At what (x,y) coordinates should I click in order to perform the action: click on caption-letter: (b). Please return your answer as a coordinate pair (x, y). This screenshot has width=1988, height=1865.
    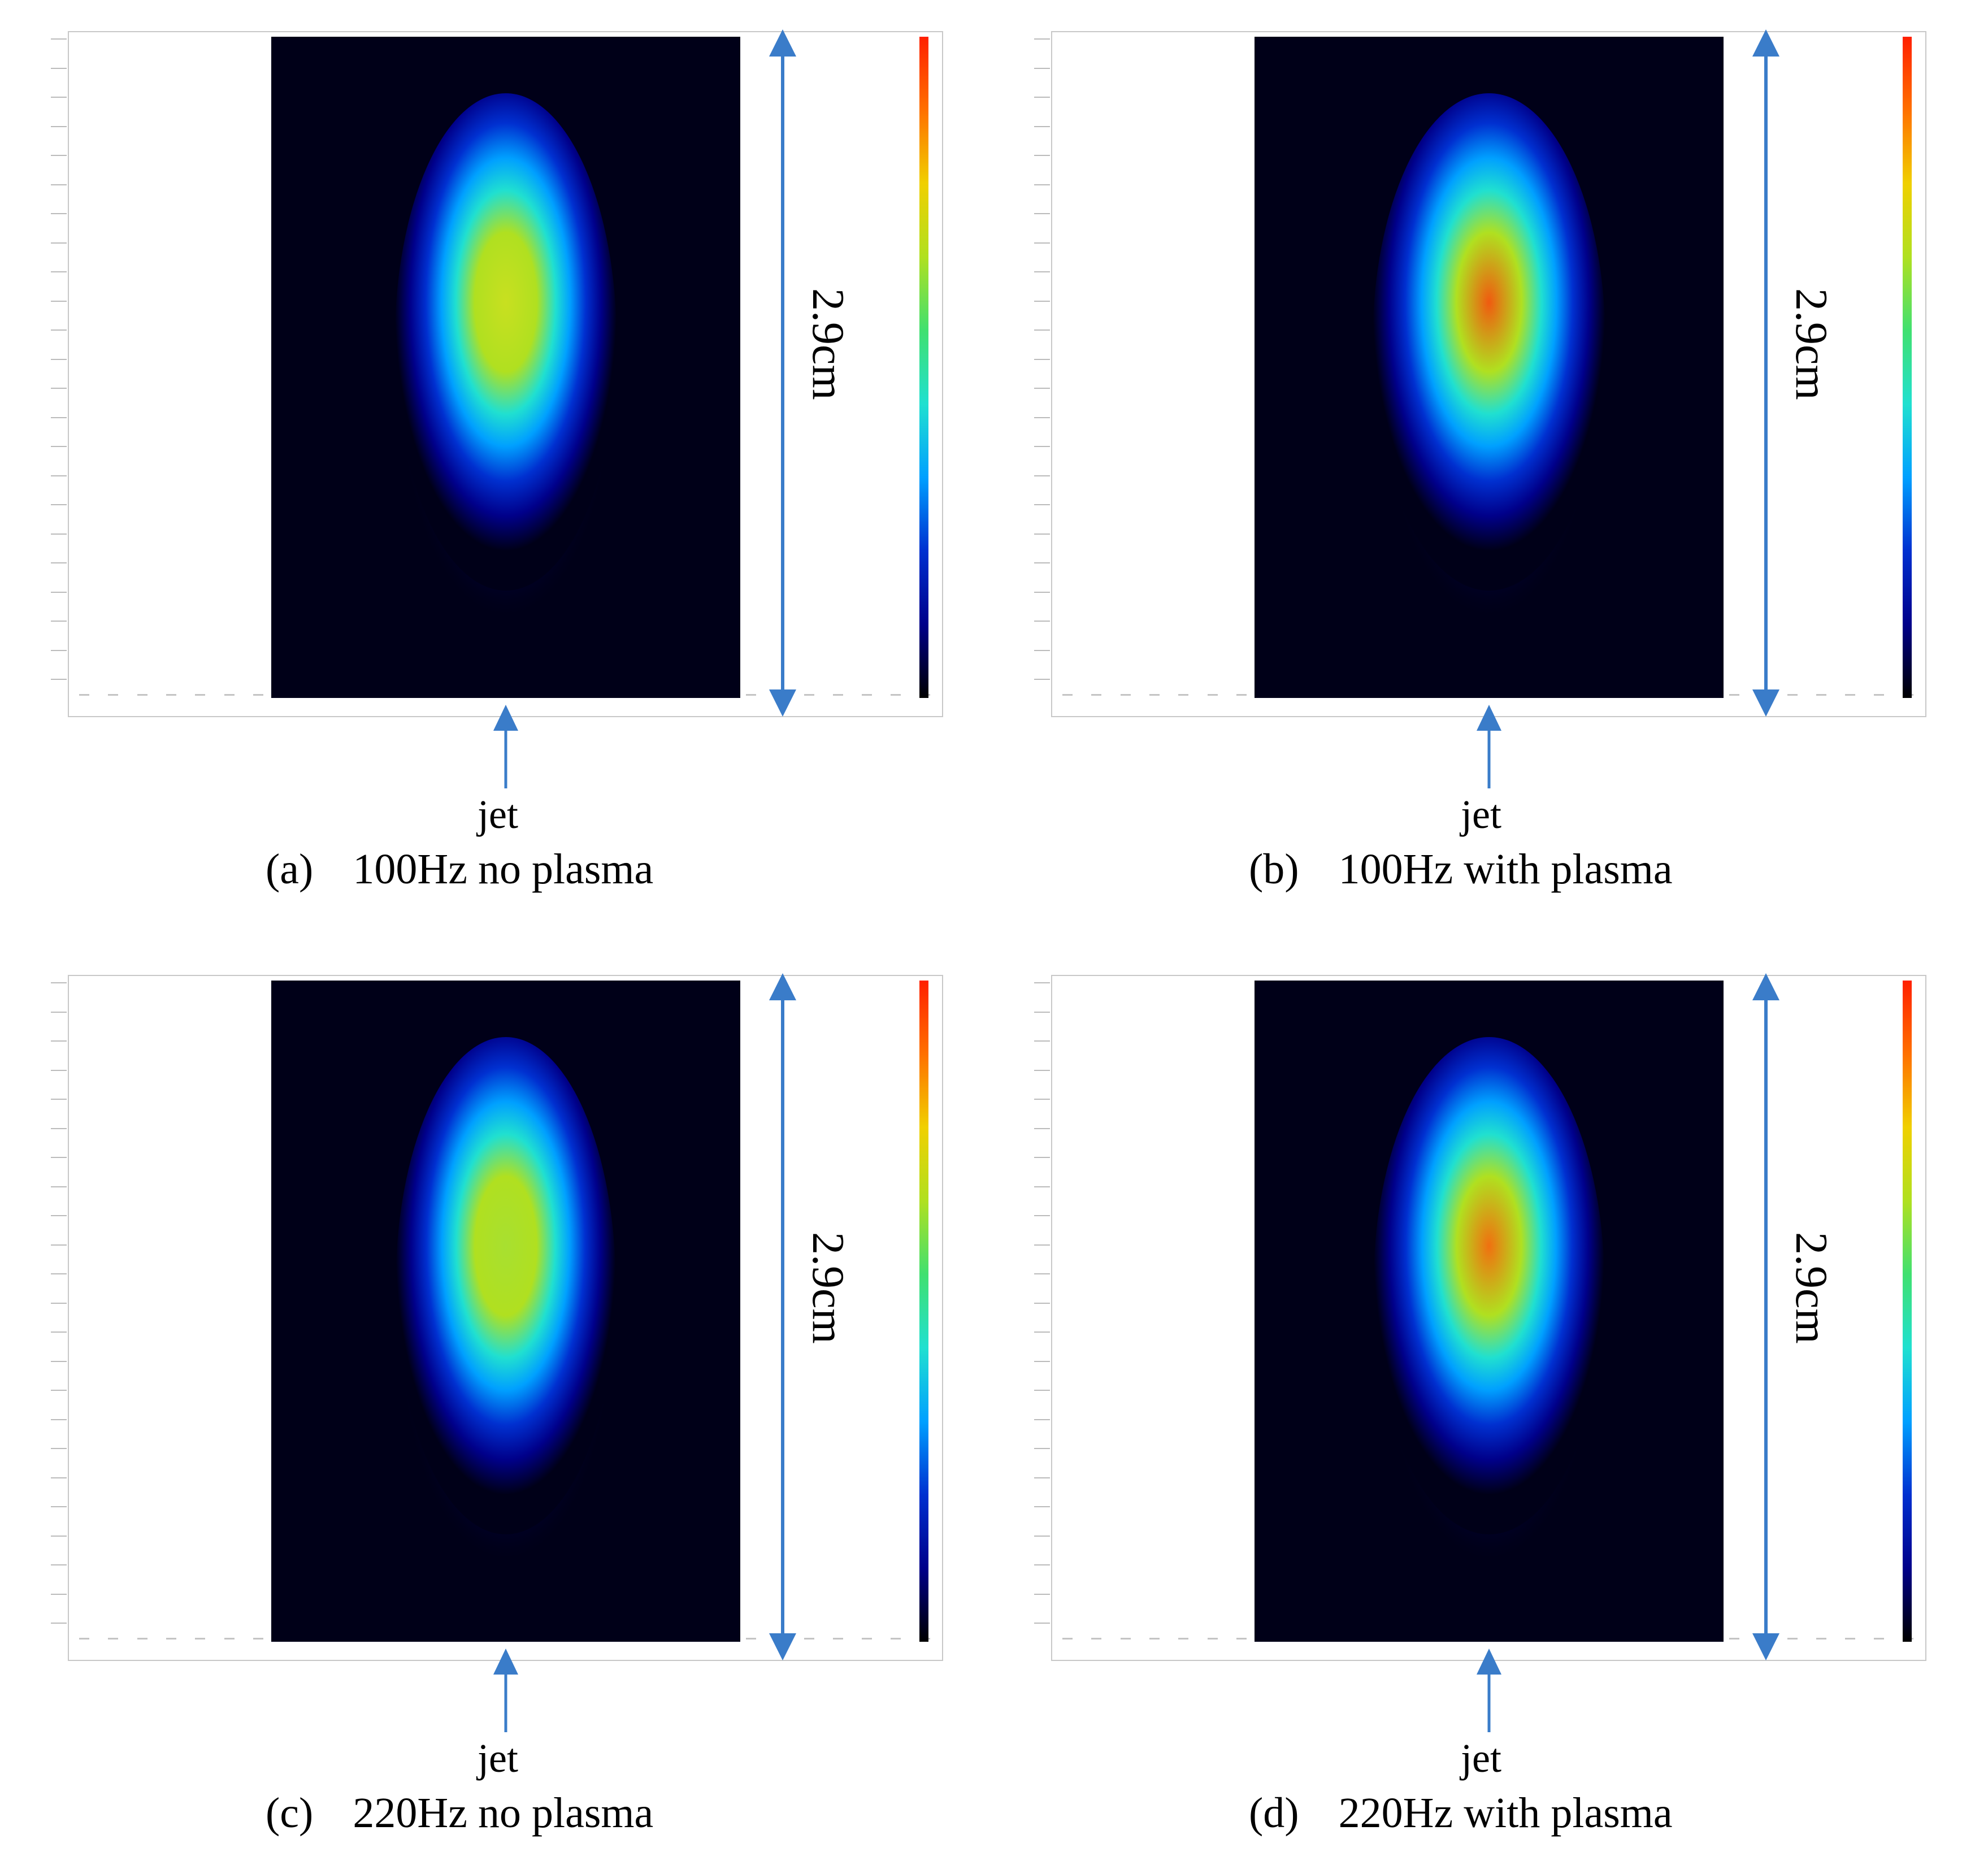
    Looking at the image, I should click on (1274, 869).